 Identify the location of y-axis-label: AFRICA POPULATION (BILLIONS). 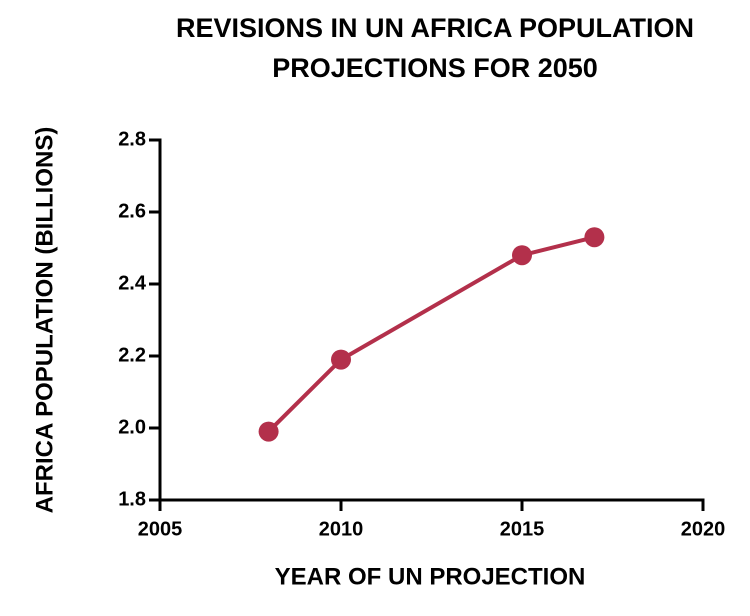
(44, 320).